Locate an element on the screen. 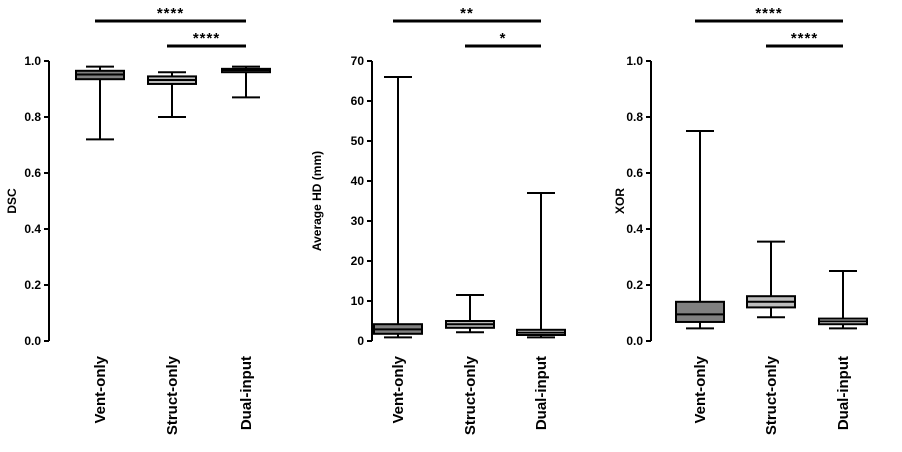 This screenshot has width=902, height=452. y-tick-label: 60 is located at coordinates (358, 101).